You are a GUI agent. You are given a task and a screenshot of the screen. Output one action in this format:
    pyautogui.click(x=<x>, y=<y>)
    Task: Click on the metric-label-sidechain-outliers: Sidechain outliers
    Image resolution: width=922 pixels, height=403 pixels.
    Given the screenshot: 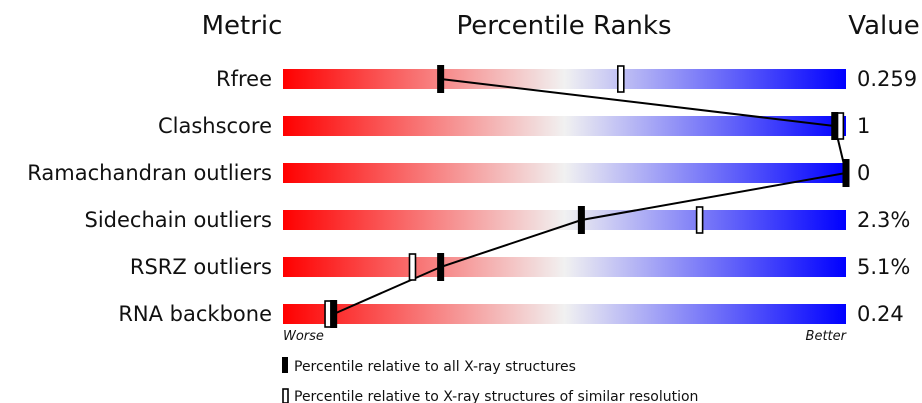 What is the action you would take?
    pyautogui.click(x=178, y=220)
    